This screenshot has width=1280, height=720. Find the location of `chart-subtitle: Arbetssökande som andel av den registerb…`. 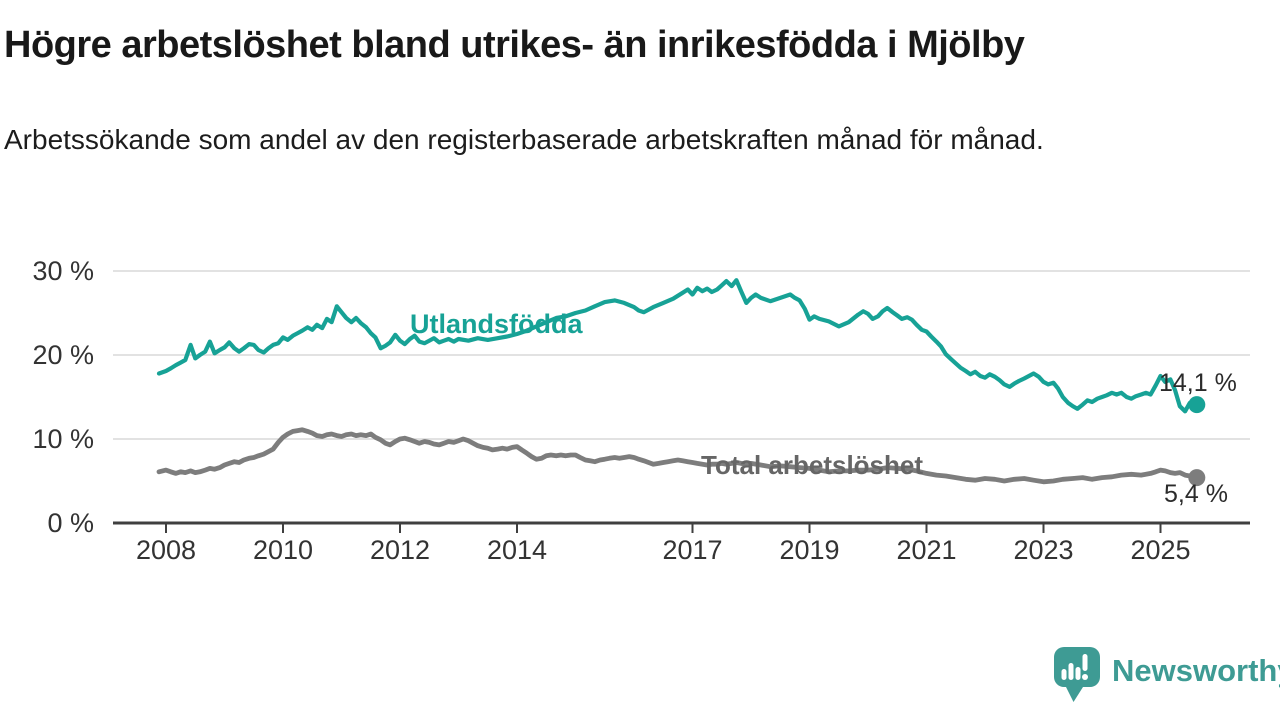

chart-subtitle: Arbetssökande som andel av den registerb… is located at coordinates (524, 139).